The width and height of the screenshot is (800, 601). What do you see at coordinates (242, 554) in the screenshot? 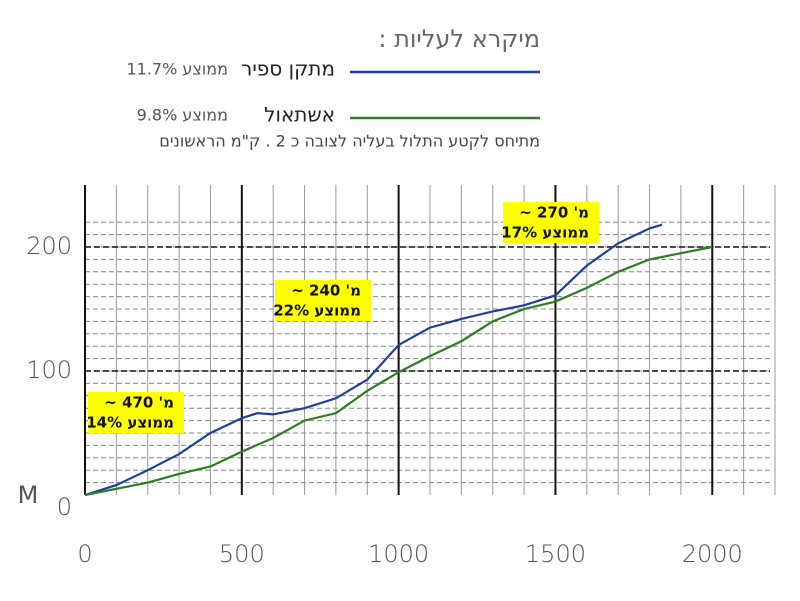
I see `x-tick-label: 500` at bounding box center [242, 554].